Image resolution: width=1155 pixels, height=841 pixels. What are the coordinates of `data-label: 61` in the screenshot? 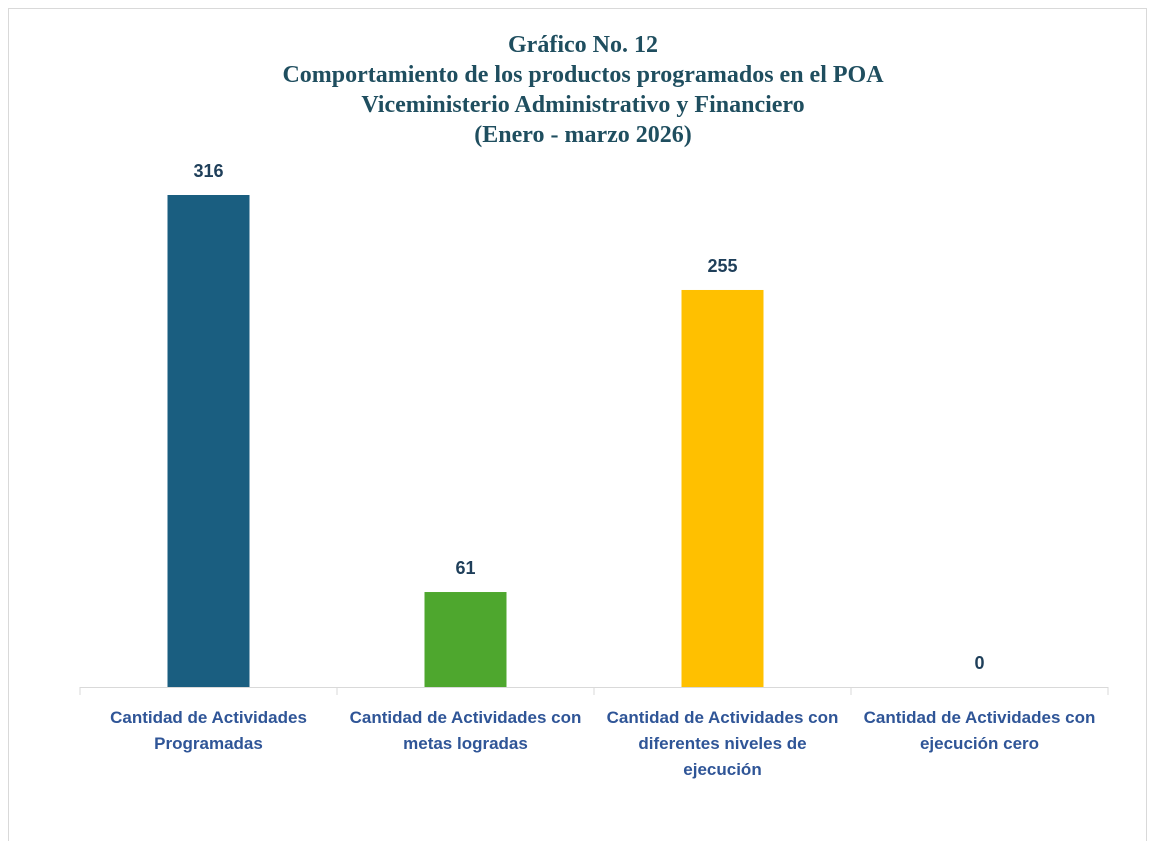 It's located at (465, 568).